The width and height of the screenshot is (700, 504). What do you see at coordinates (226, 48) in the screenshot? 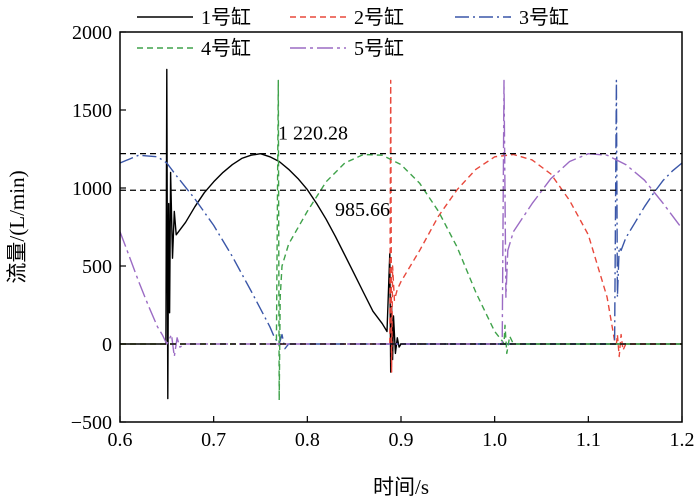
I see `legend-label-4: 4号缸` at bounding box center [226, 48].